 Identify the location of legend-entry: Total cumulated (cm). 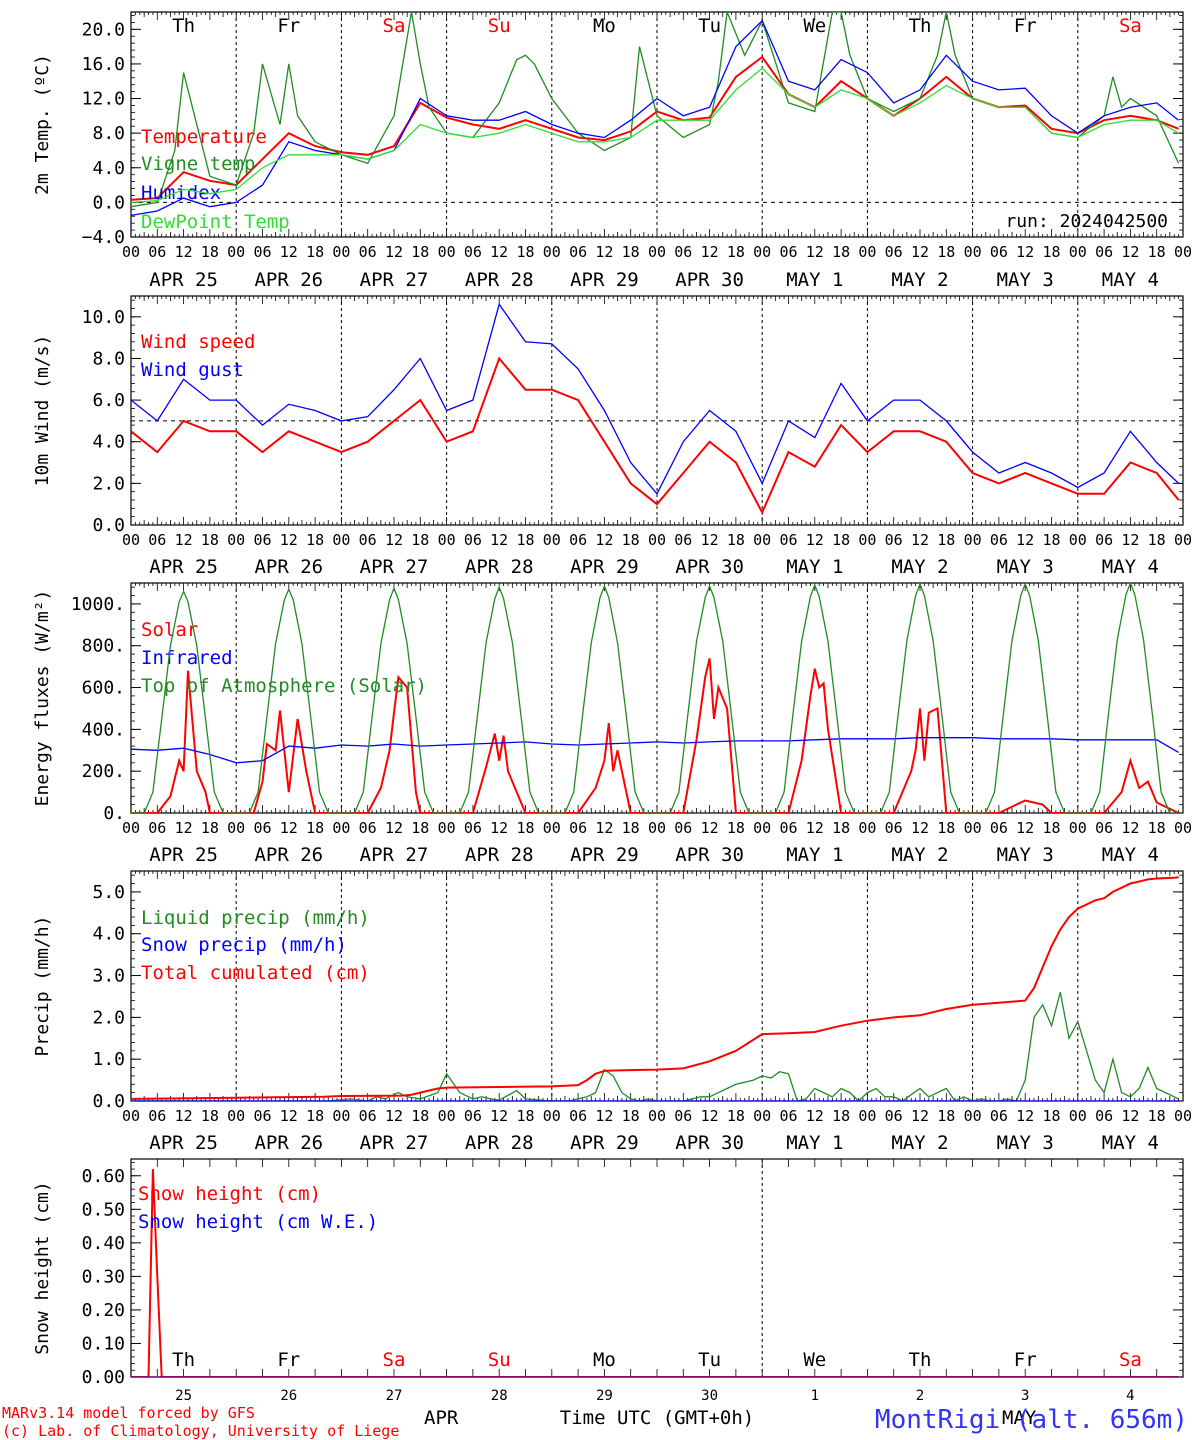
(255, 973).